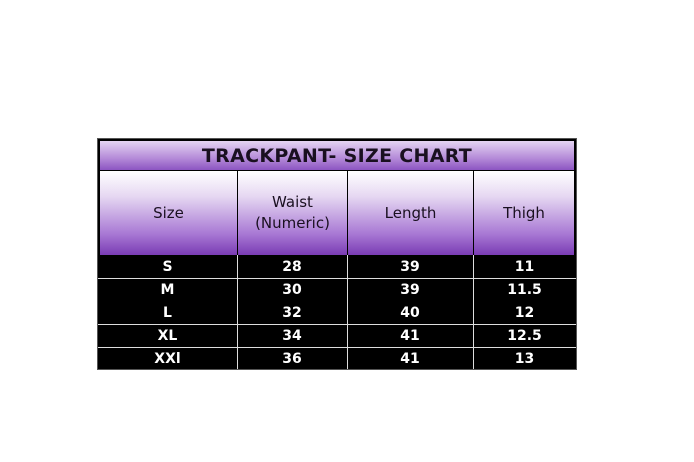 This screenshot has width=694, height=462. Describe the element at coordinates (292, 312) in the screenshot. I see `table-cell: 32` at that location.